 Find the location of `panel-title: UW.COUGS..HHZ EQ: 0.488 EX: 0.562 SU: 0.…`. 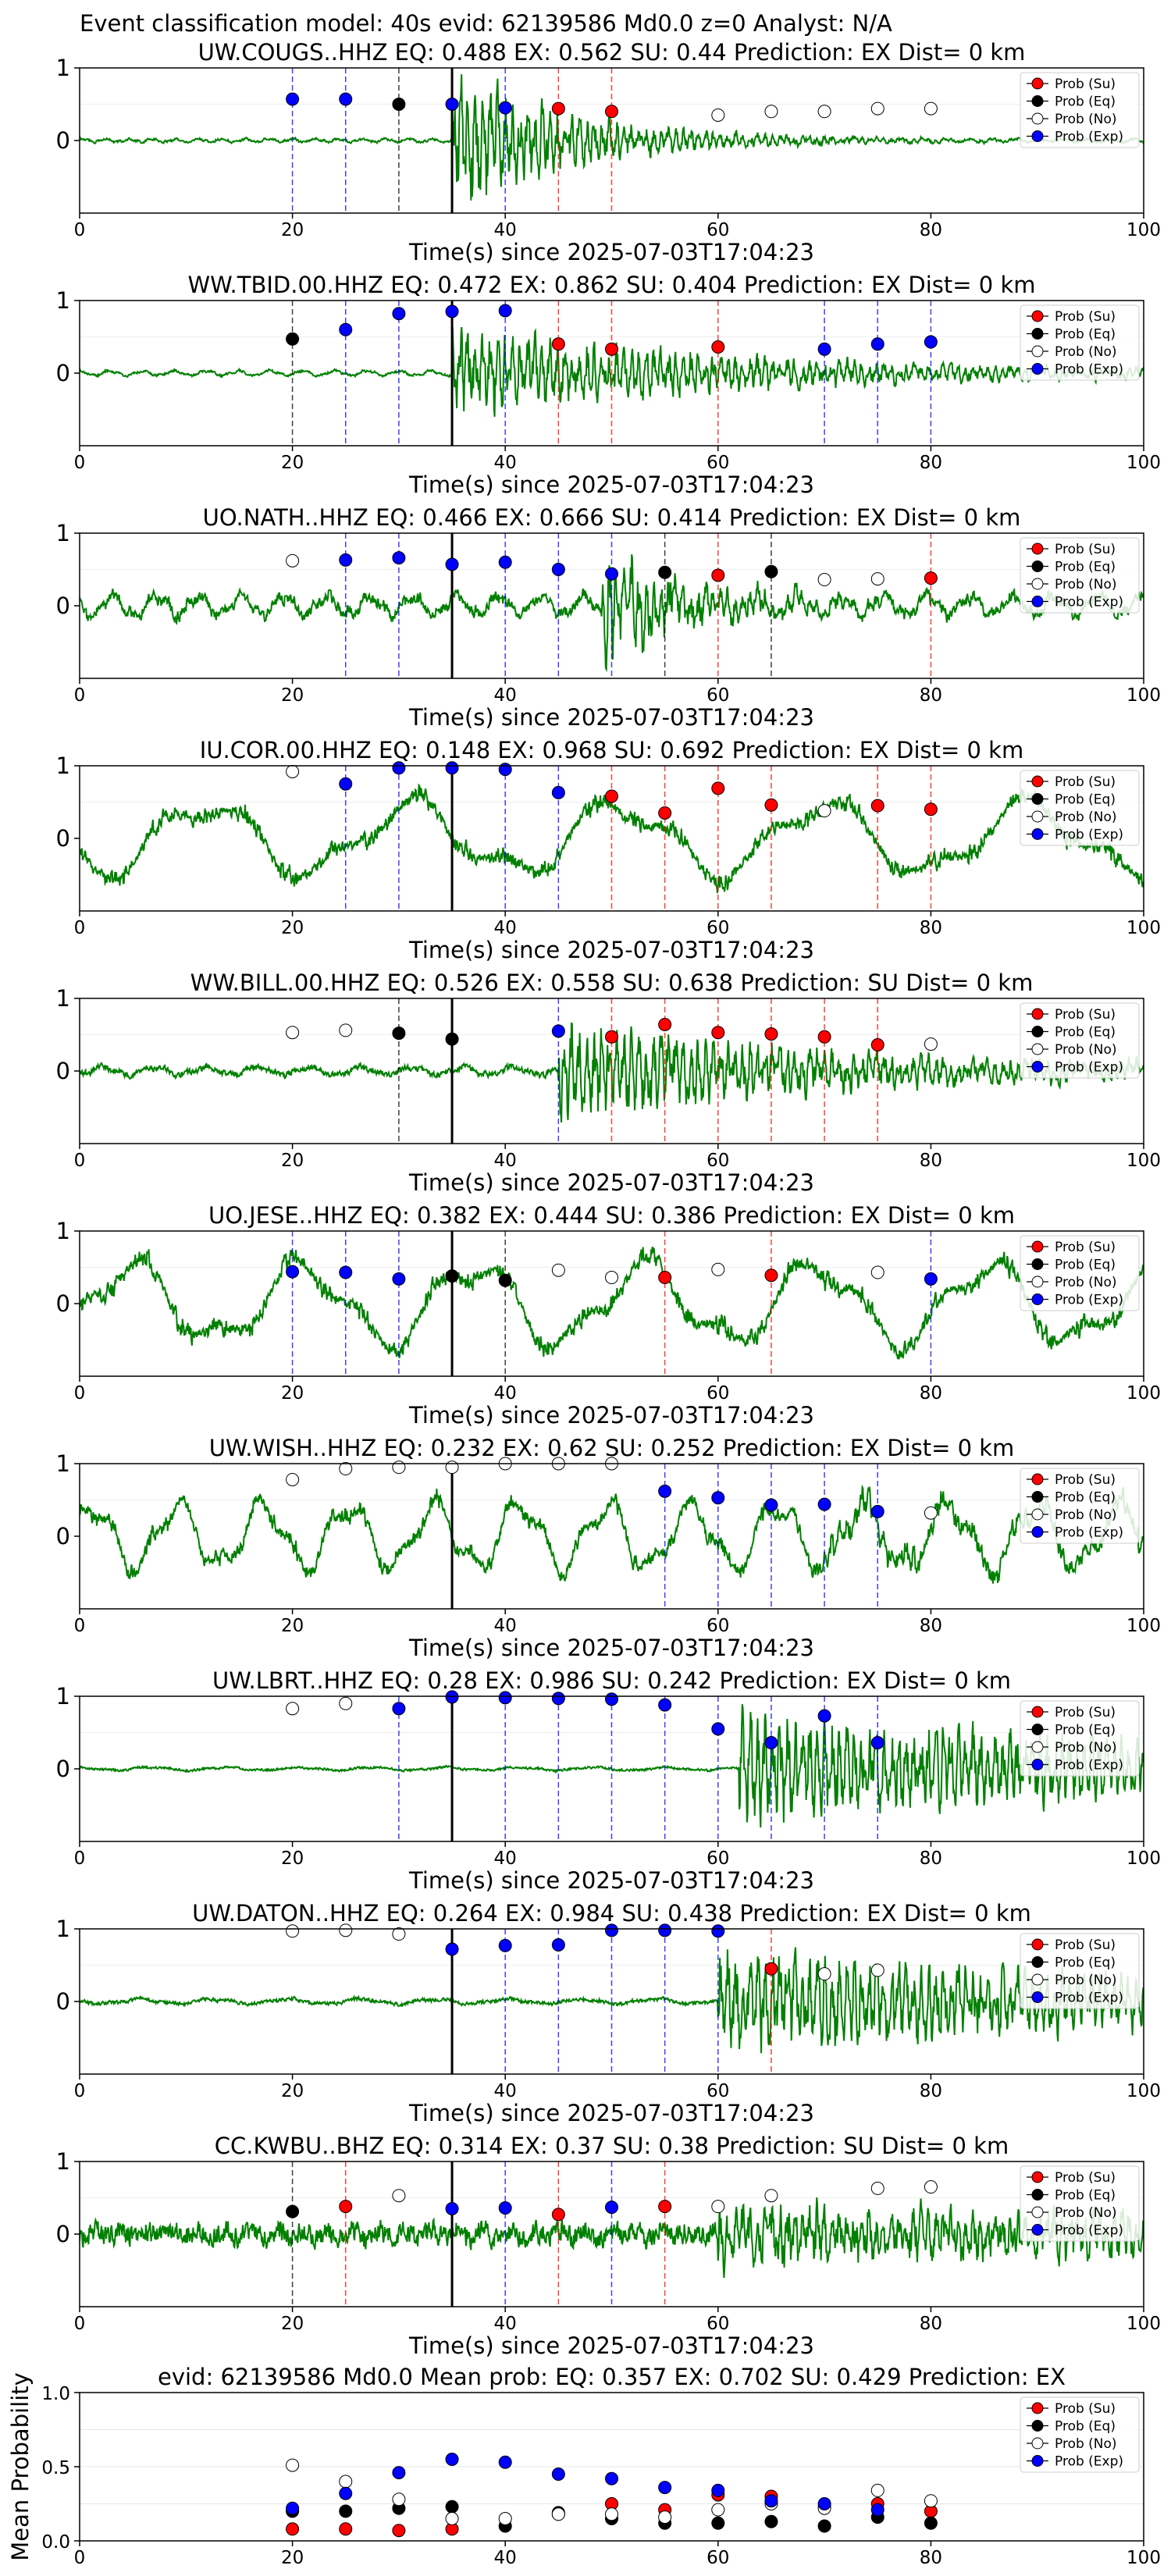

panel-title: UW.COUGS..HHZ EQ: 0.488 EX: 0.562 SU: 0.… is located at coordinates (612, 52).